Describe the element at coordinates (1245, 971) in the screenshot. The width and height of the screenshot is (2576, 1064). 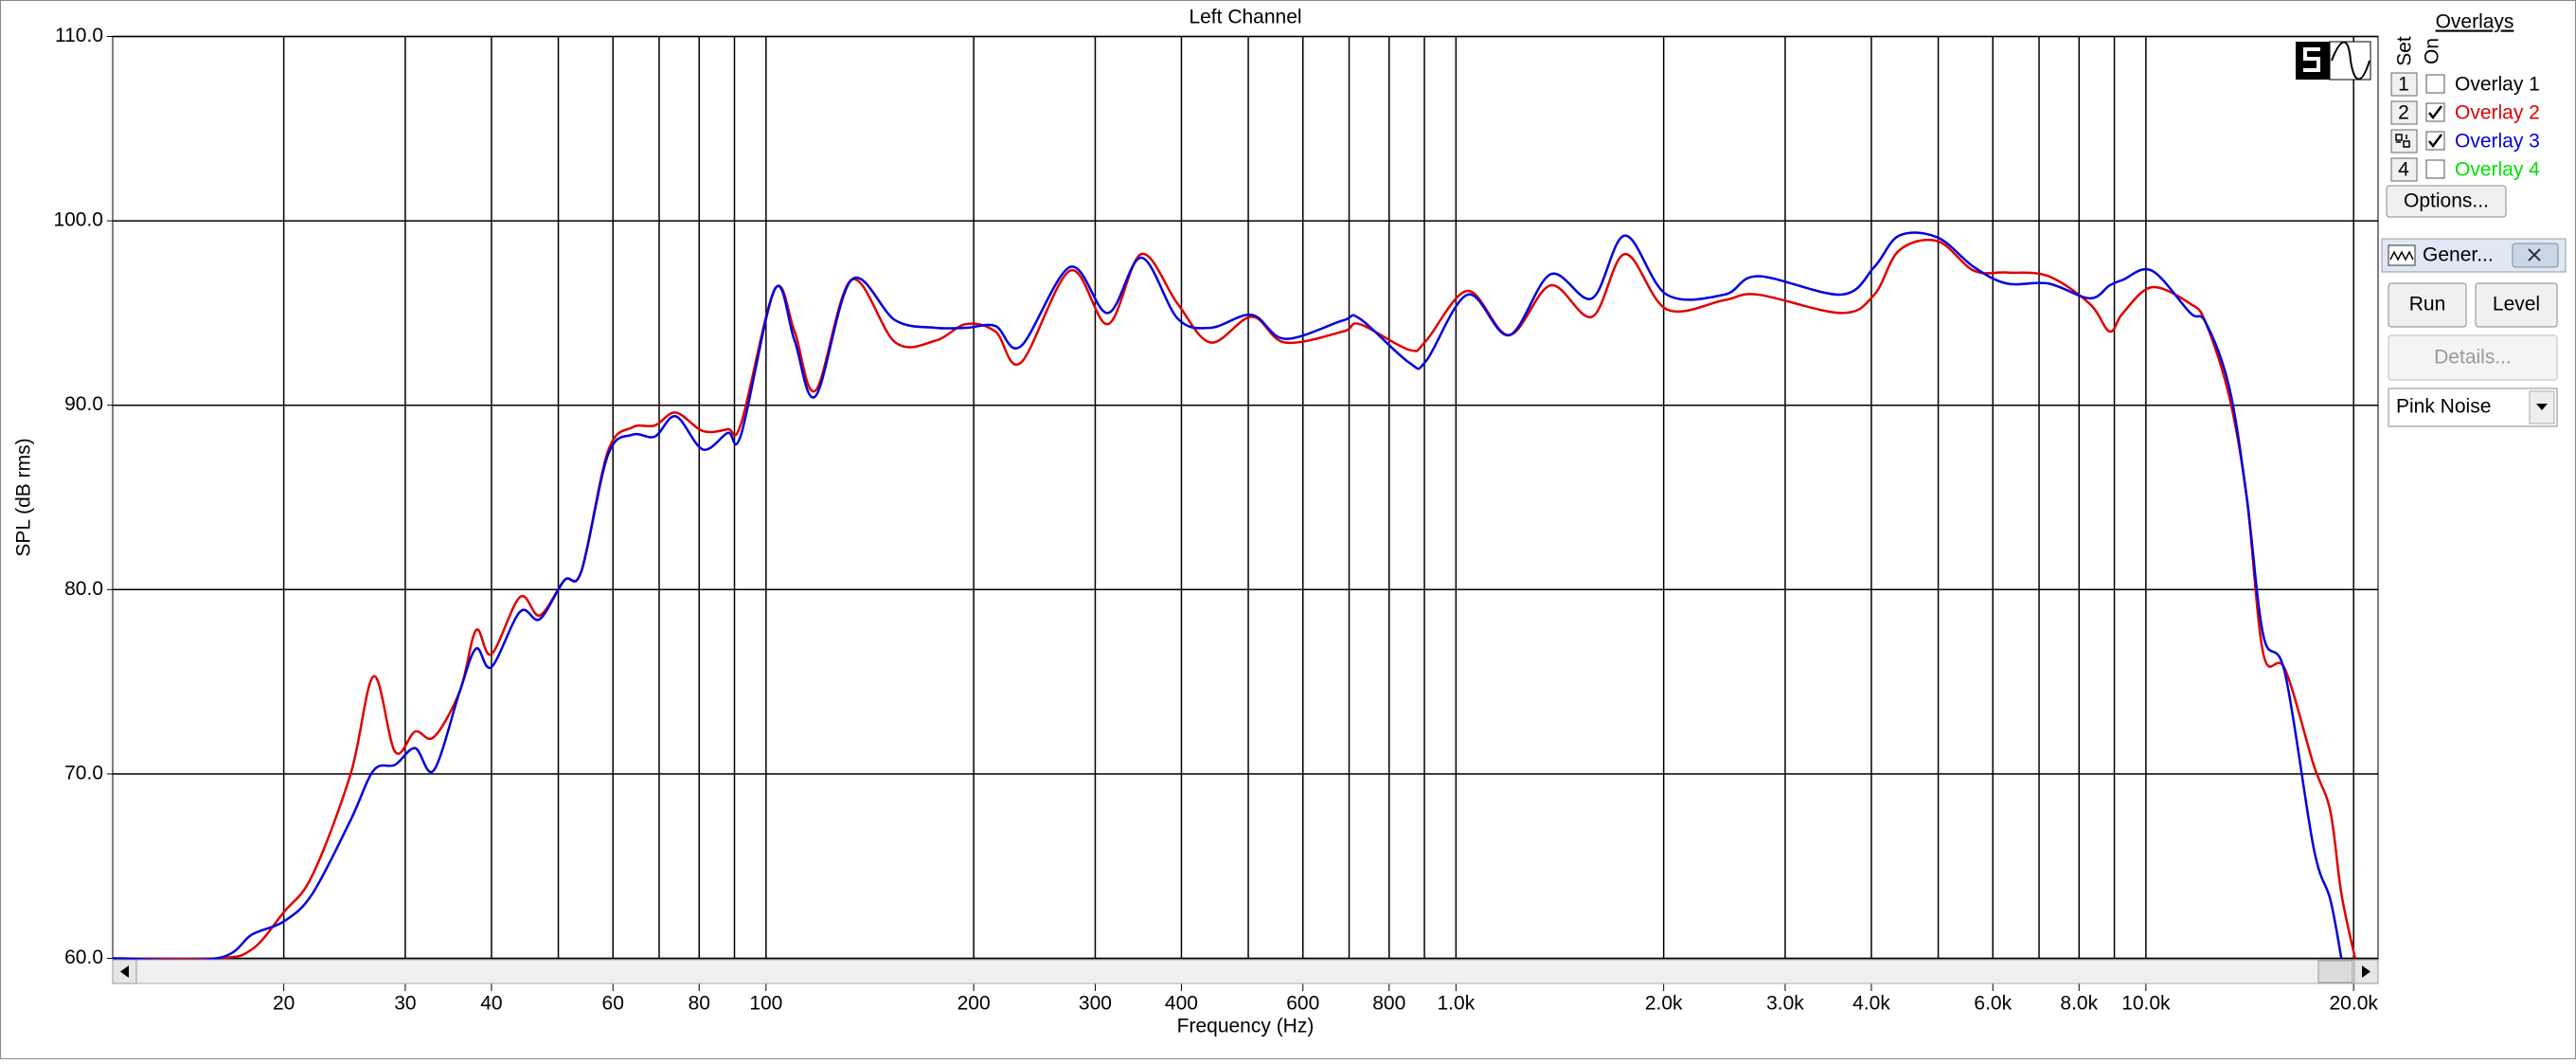
I see `scrollbar` at that location.